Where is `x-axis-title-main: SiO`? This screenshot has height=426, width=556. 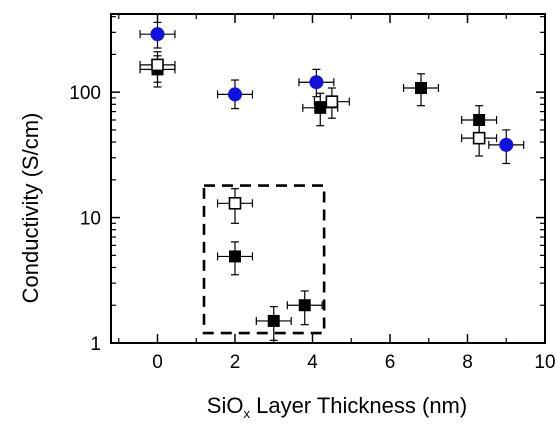 x-axis-title-main: SiO is located at coordinates (225, 405).